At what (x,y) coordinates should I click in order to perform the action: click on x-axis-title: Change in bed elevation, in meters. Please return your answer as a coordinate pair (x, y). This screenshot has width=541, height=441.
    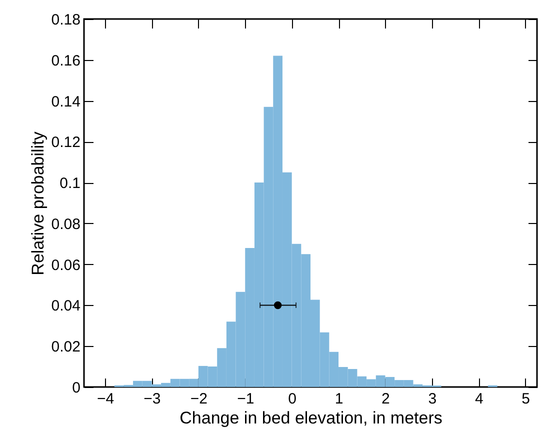
    Looking at the image, I should click on (311, 418).